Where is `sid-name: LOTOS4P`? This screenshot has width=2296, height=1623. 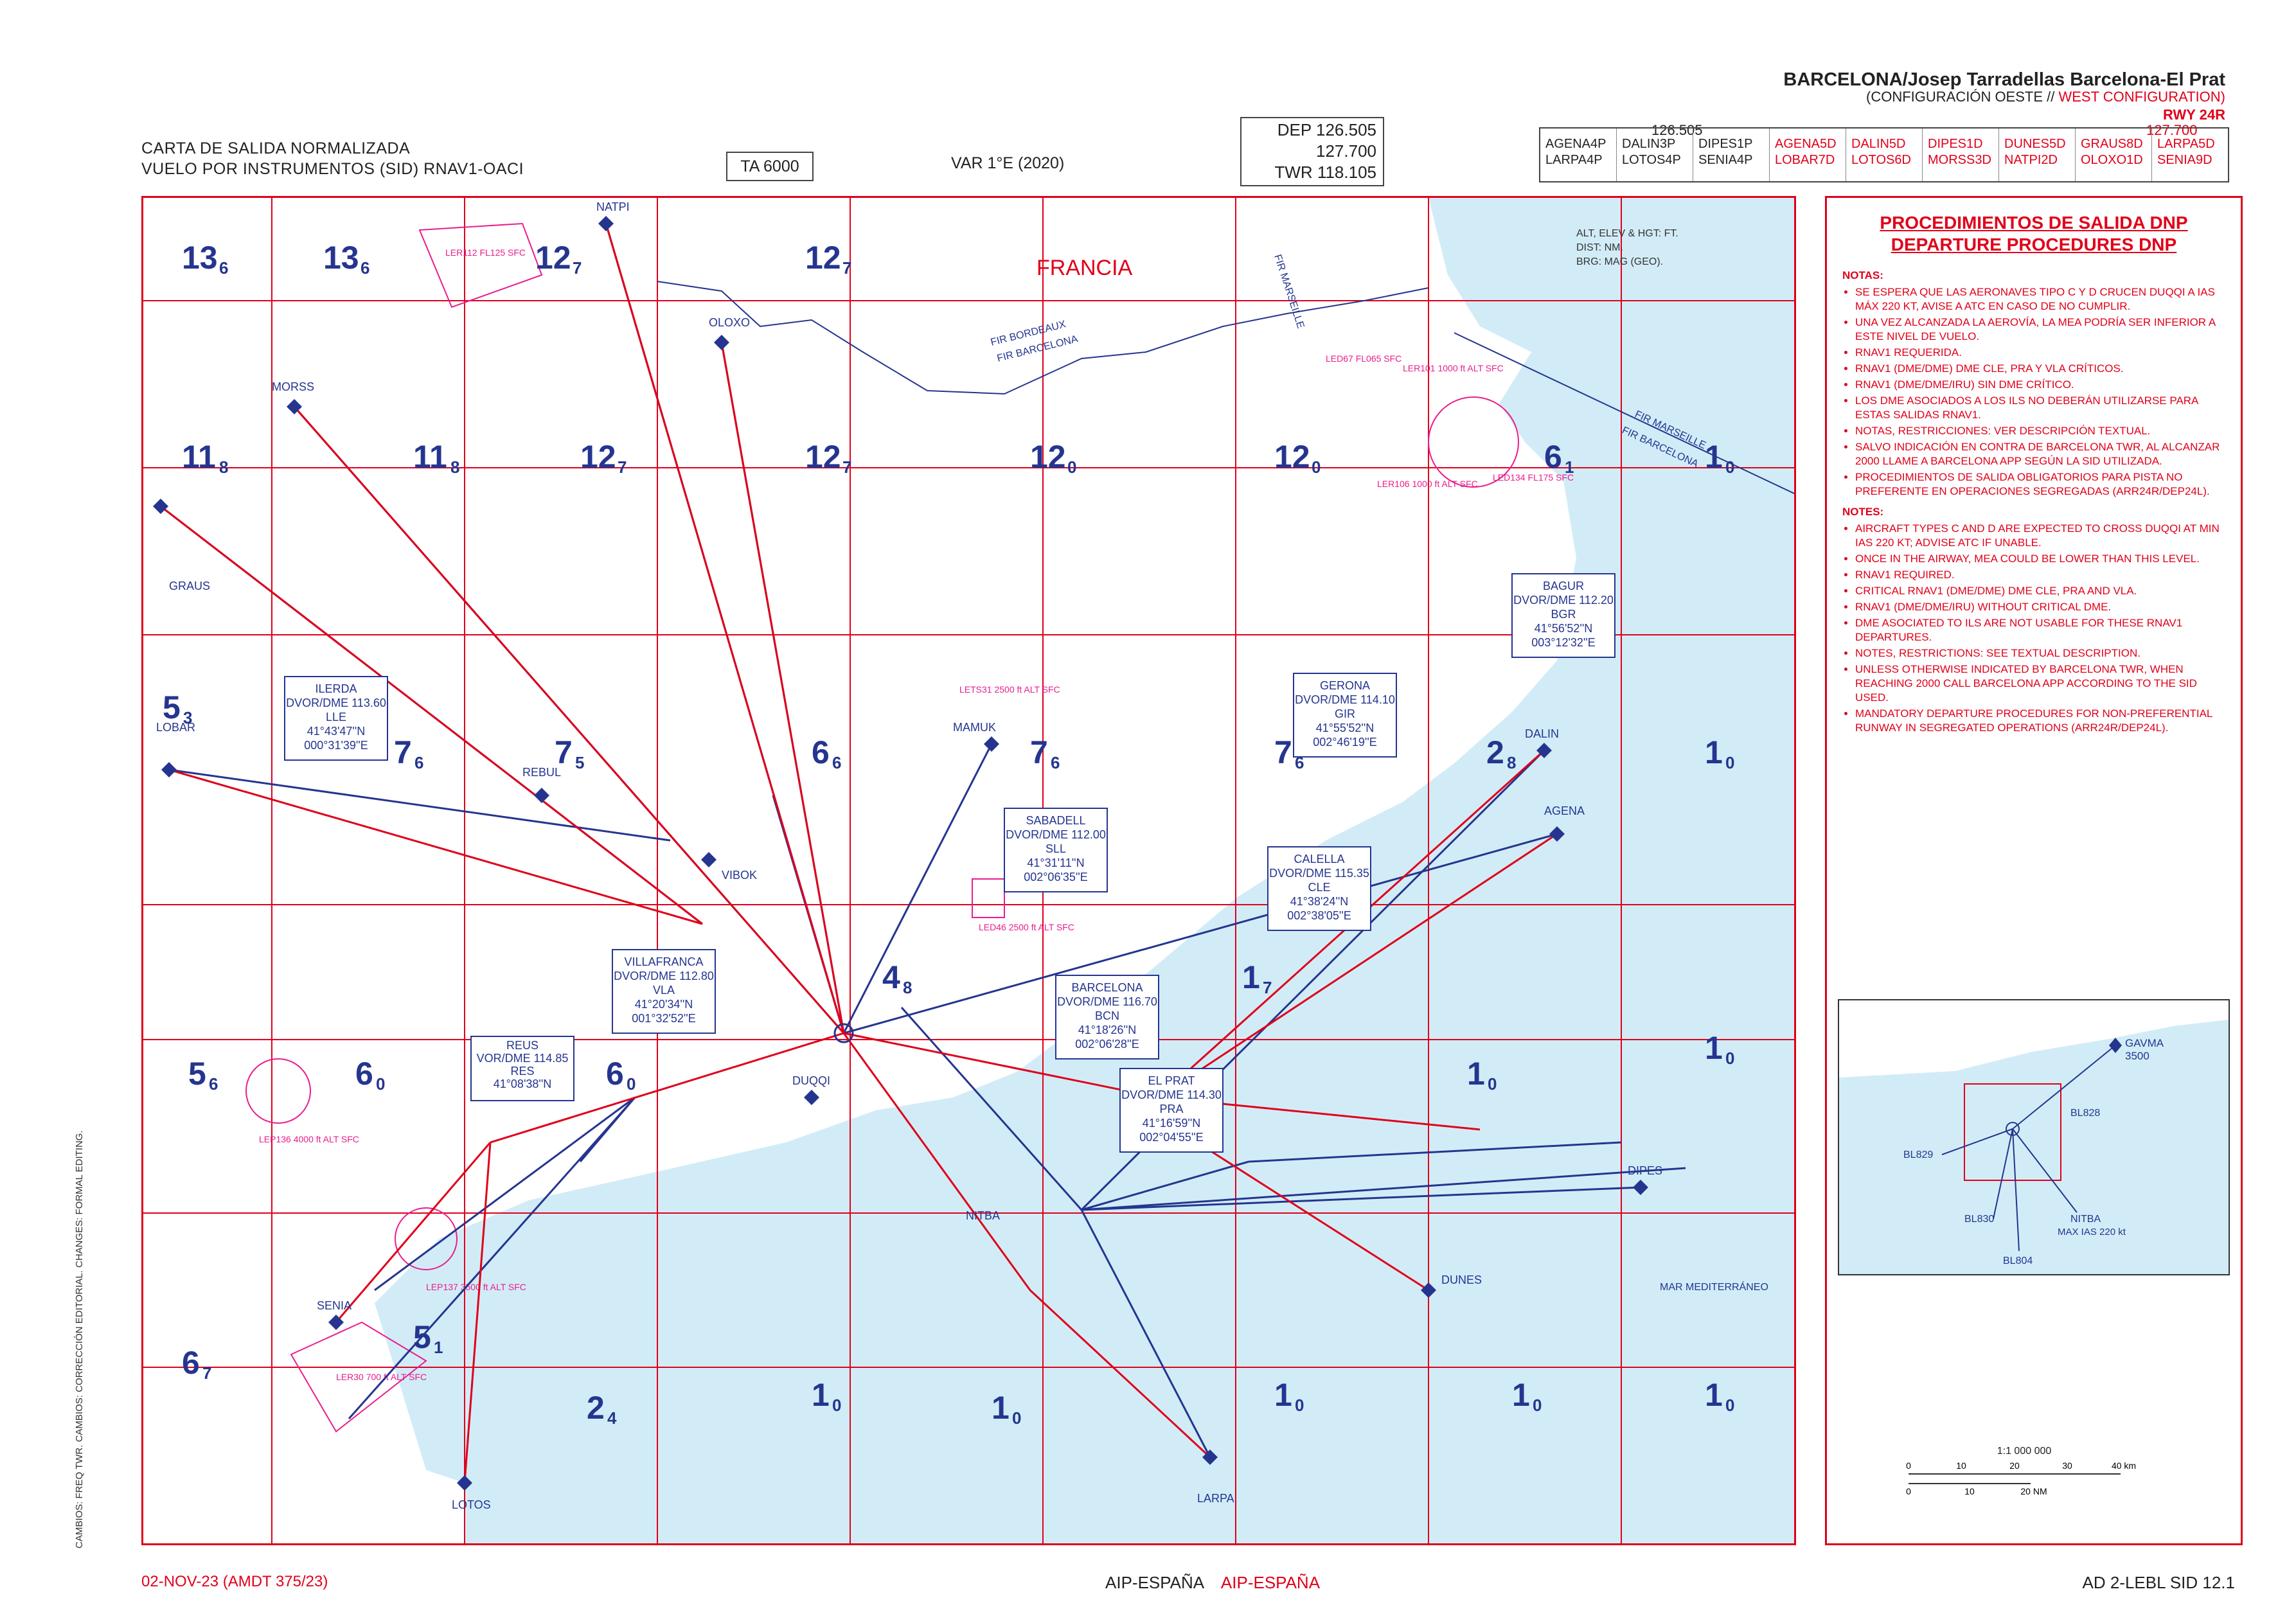 sid-name: LOTOS4P is located at coordinates (1652, 160).